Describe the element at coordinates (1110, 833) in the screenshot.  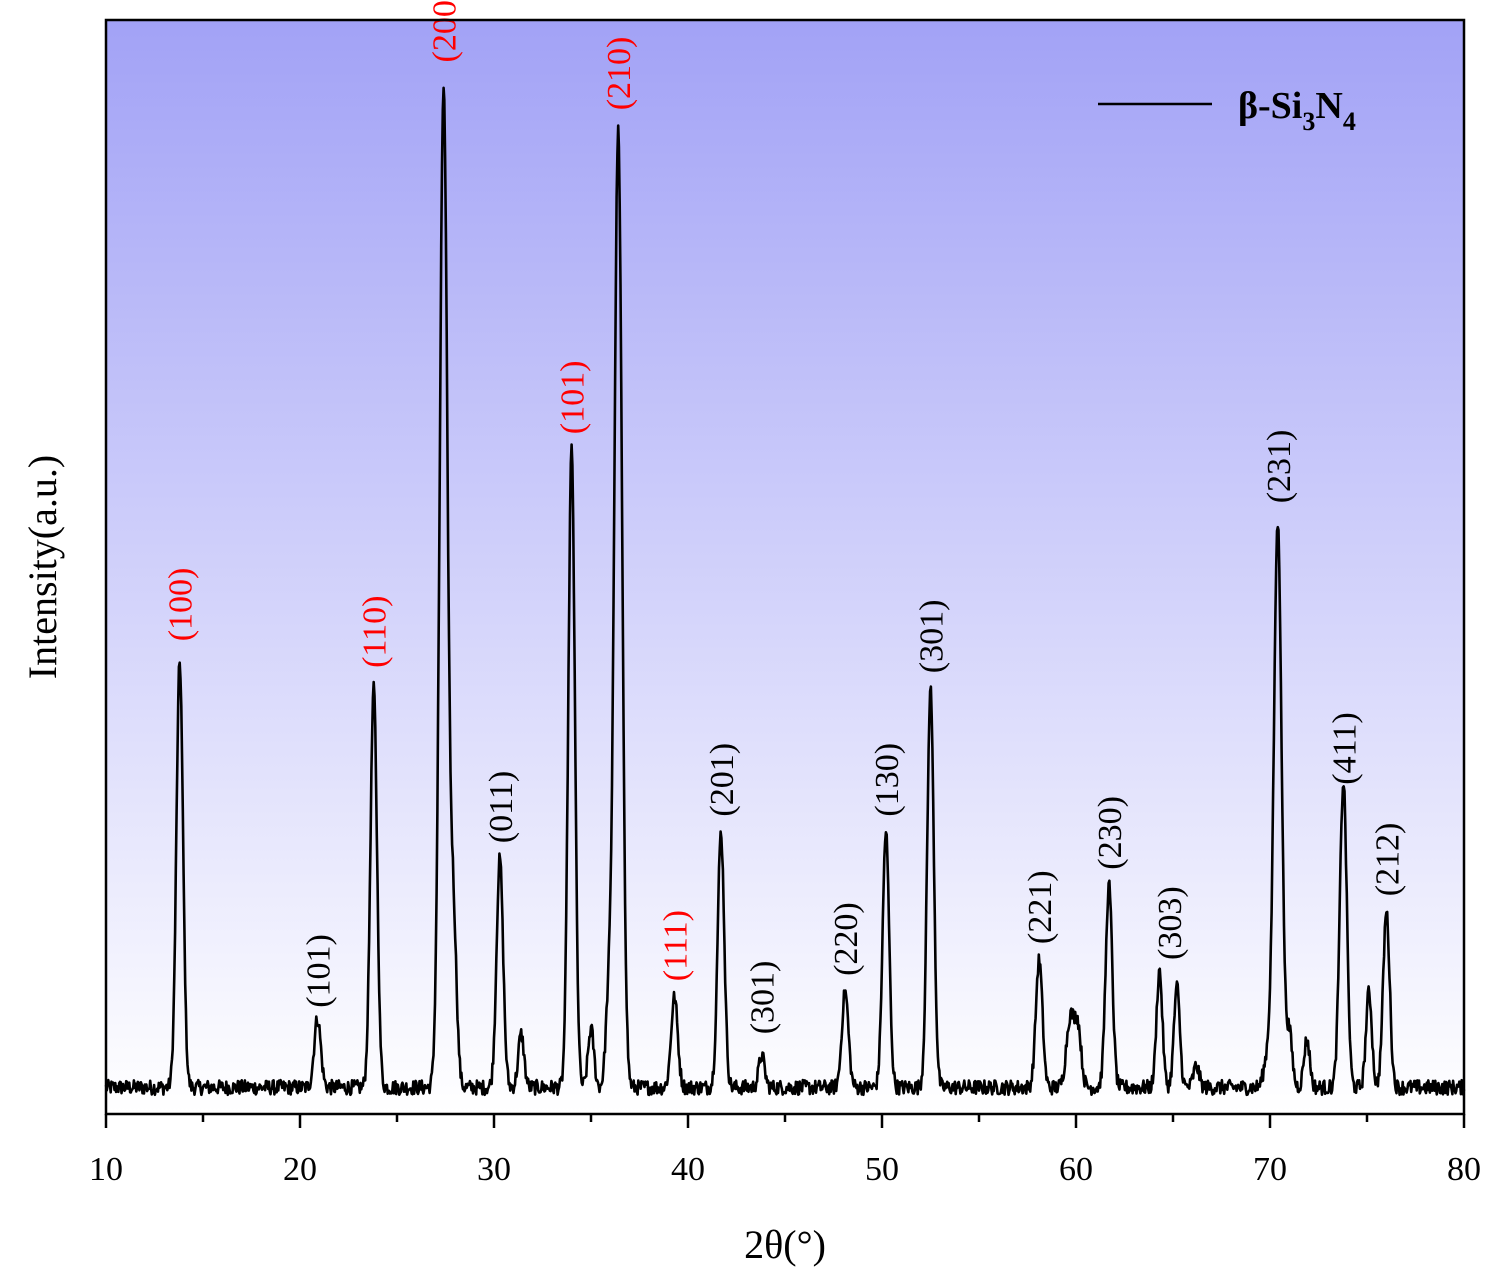
I see `peak-label-14: (230)` at that location.